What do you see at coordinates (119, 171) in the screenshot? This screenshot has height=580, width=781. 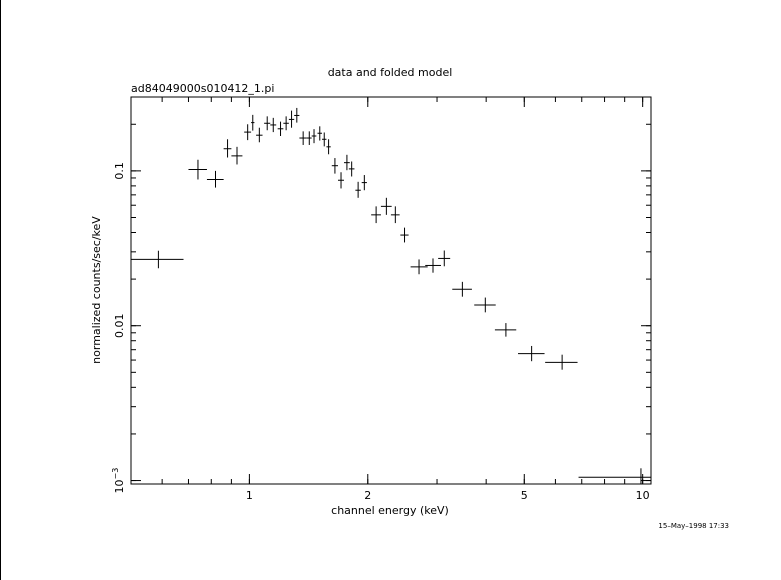 I see `y-tick-label: 0.1` at bounding box center [119, 171].